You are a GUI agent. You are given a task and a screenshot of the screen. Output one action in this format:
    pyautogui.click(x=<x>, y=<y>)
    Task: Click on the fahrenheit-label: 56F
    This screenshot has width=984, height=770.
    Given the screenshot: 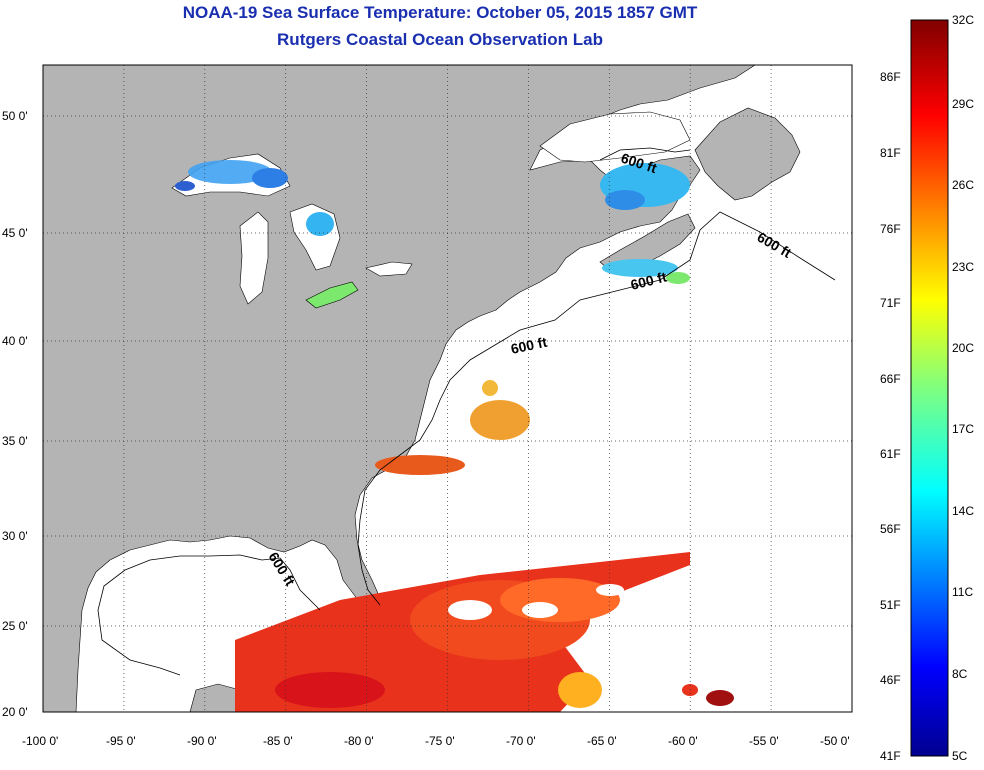 What is the action you would take?
    pyautogui.click(x=890, y=529)
    